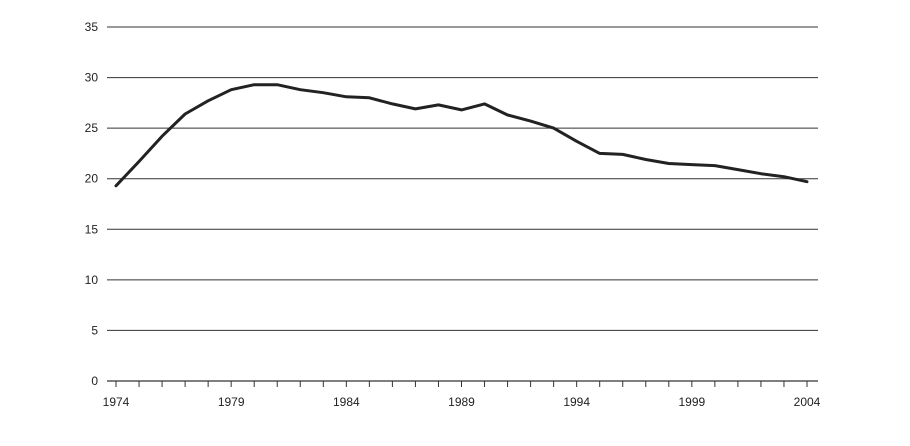 Image resolution: width=910 pixels, height=446 pixels. Describe the element at coordinates (94, 330) in the screenshot. I see `y-tick-label: 5` at that location.